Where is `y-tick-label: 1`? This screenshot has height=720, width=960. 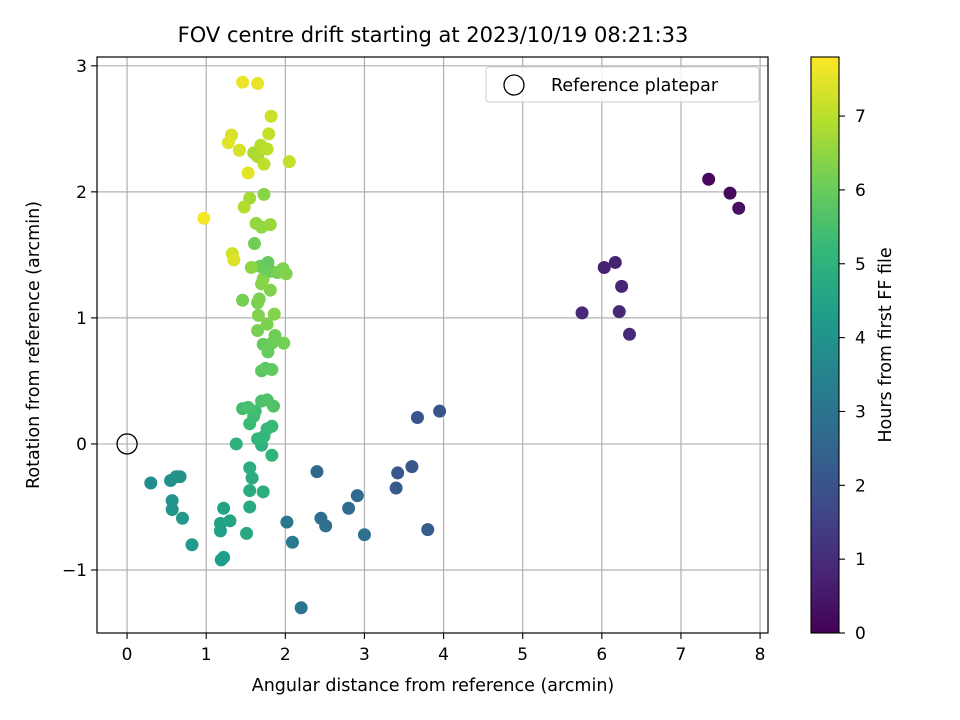 y-tick-label: 1 is located at coordinates (81, 319).